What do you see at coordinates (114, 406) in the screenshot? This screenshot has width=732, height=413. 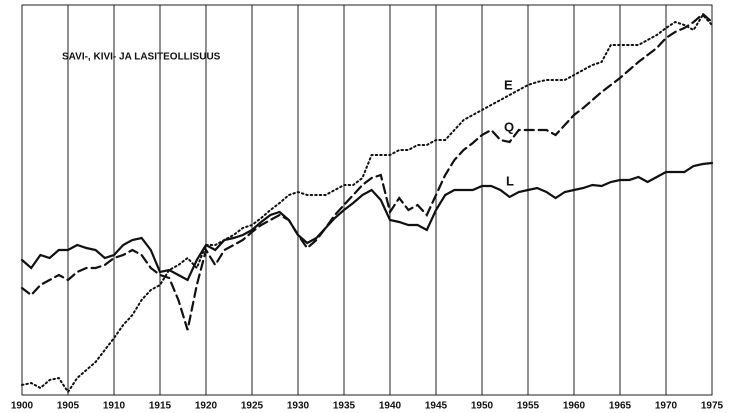 I see `x-tick-label: 1910` at bounding box center [114, 406].